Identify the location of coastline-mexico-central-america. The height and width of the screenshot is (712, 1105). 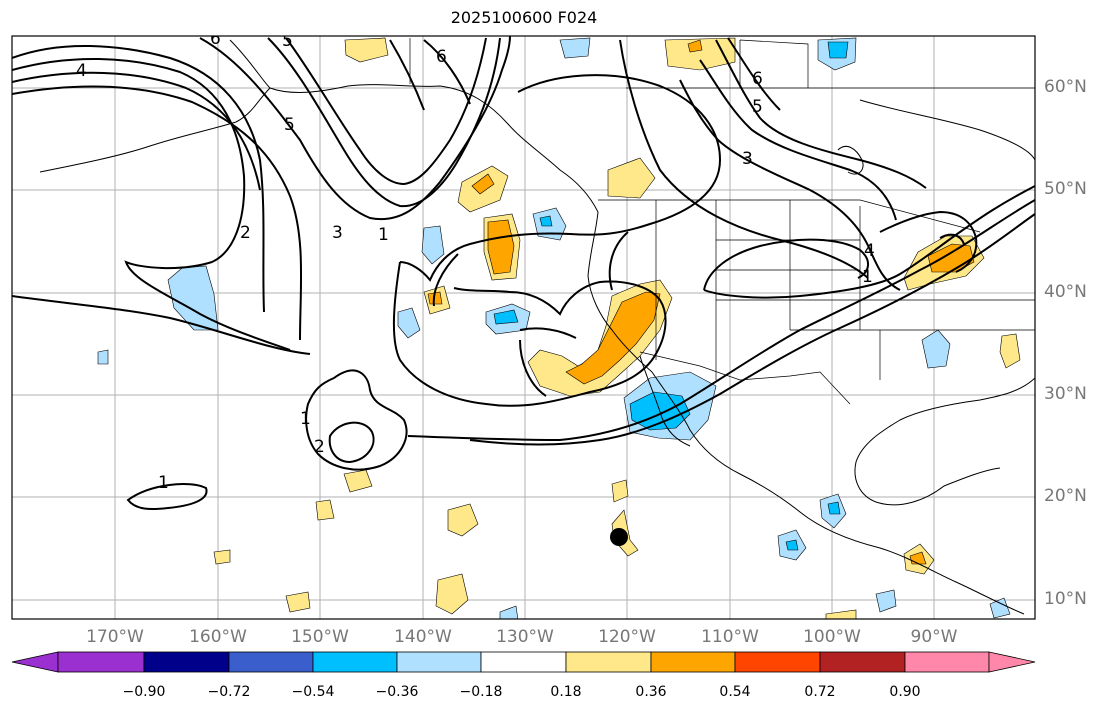
(838, 493).